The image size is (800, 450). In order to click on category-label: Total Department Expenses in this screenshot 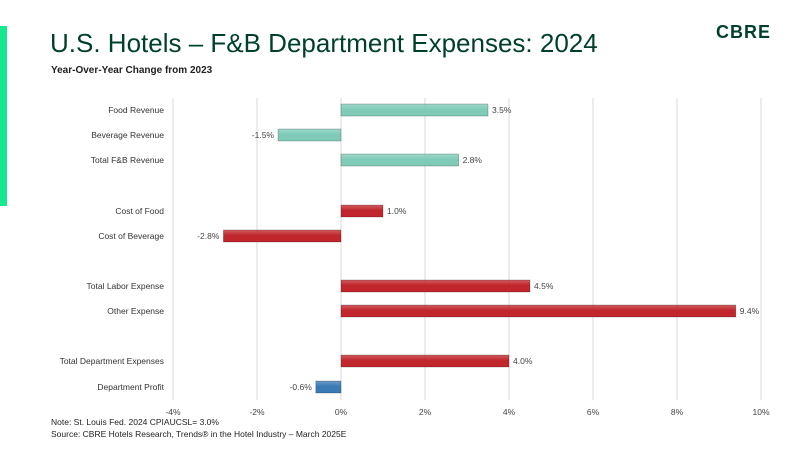, I will do `click(112, 361)`.